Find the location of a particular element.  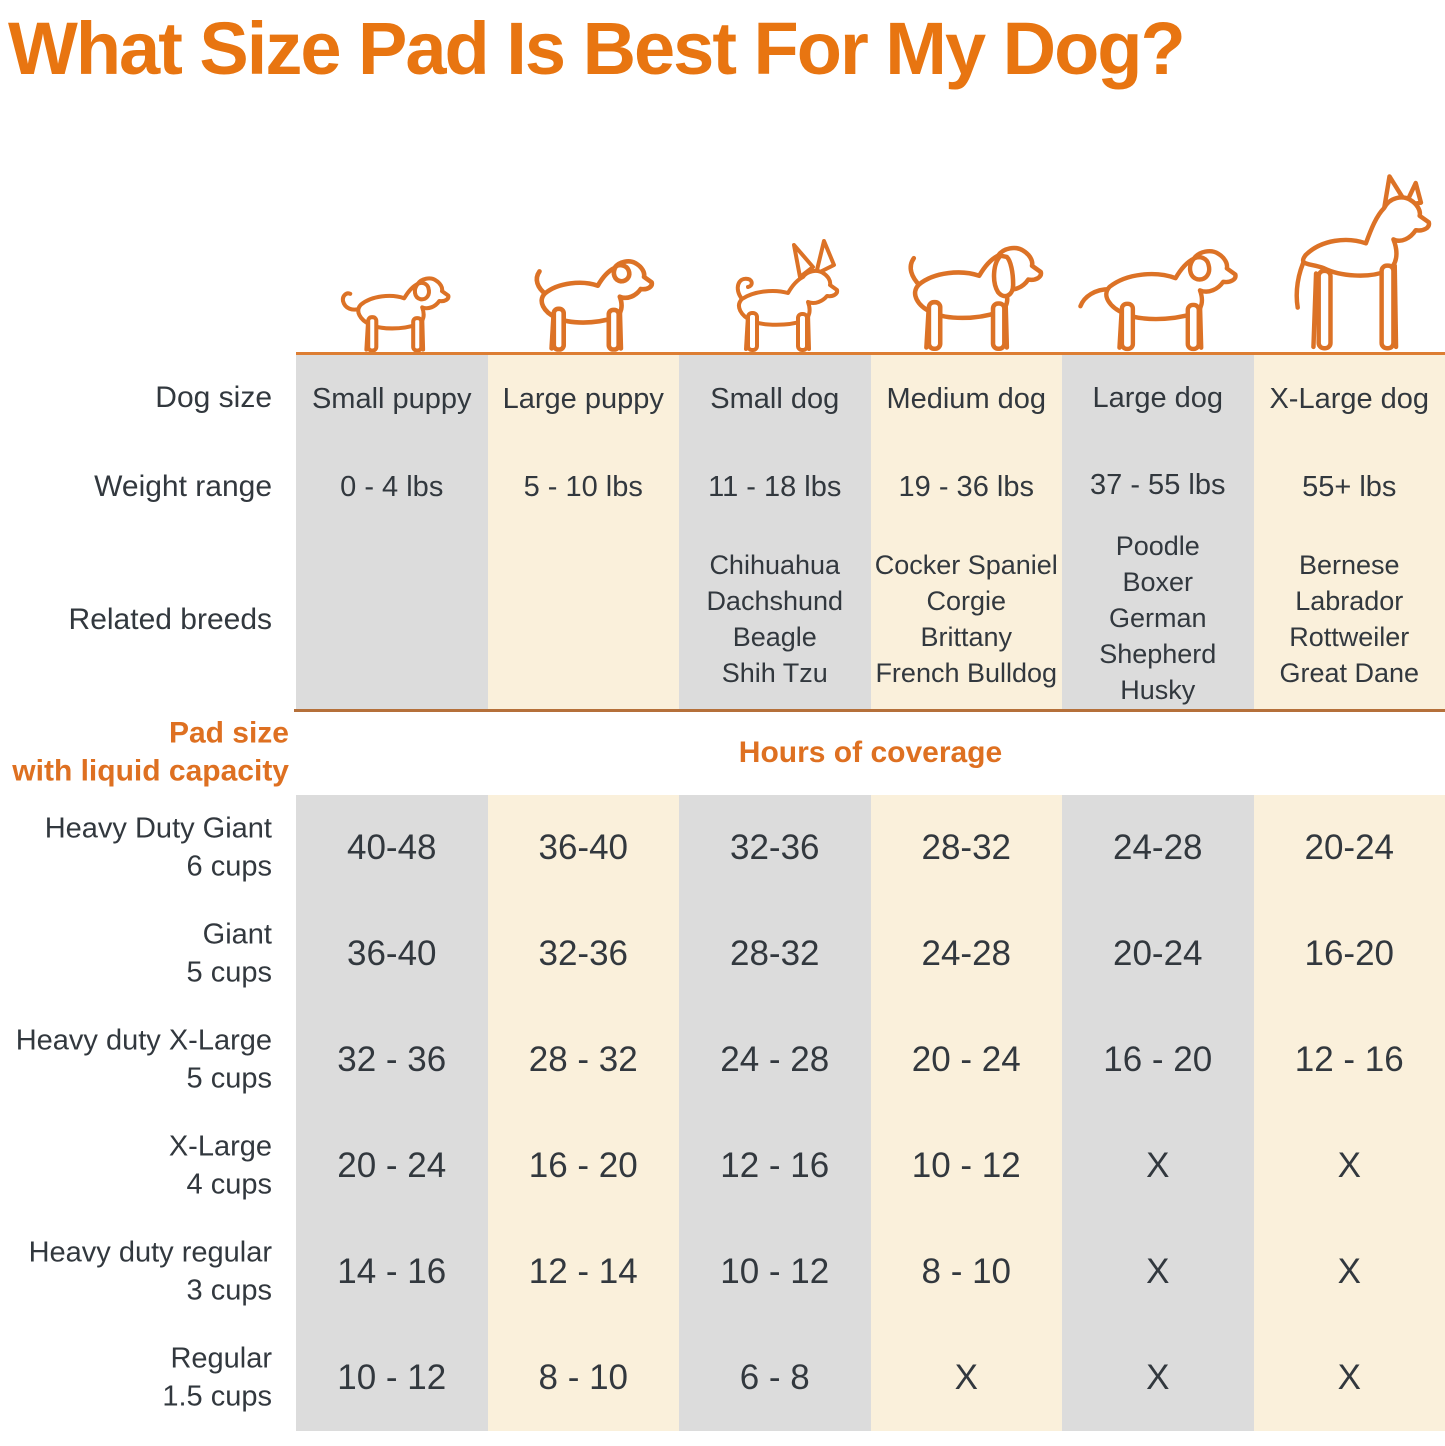

breed-item: Husky is located at coordinates (1158, 690).